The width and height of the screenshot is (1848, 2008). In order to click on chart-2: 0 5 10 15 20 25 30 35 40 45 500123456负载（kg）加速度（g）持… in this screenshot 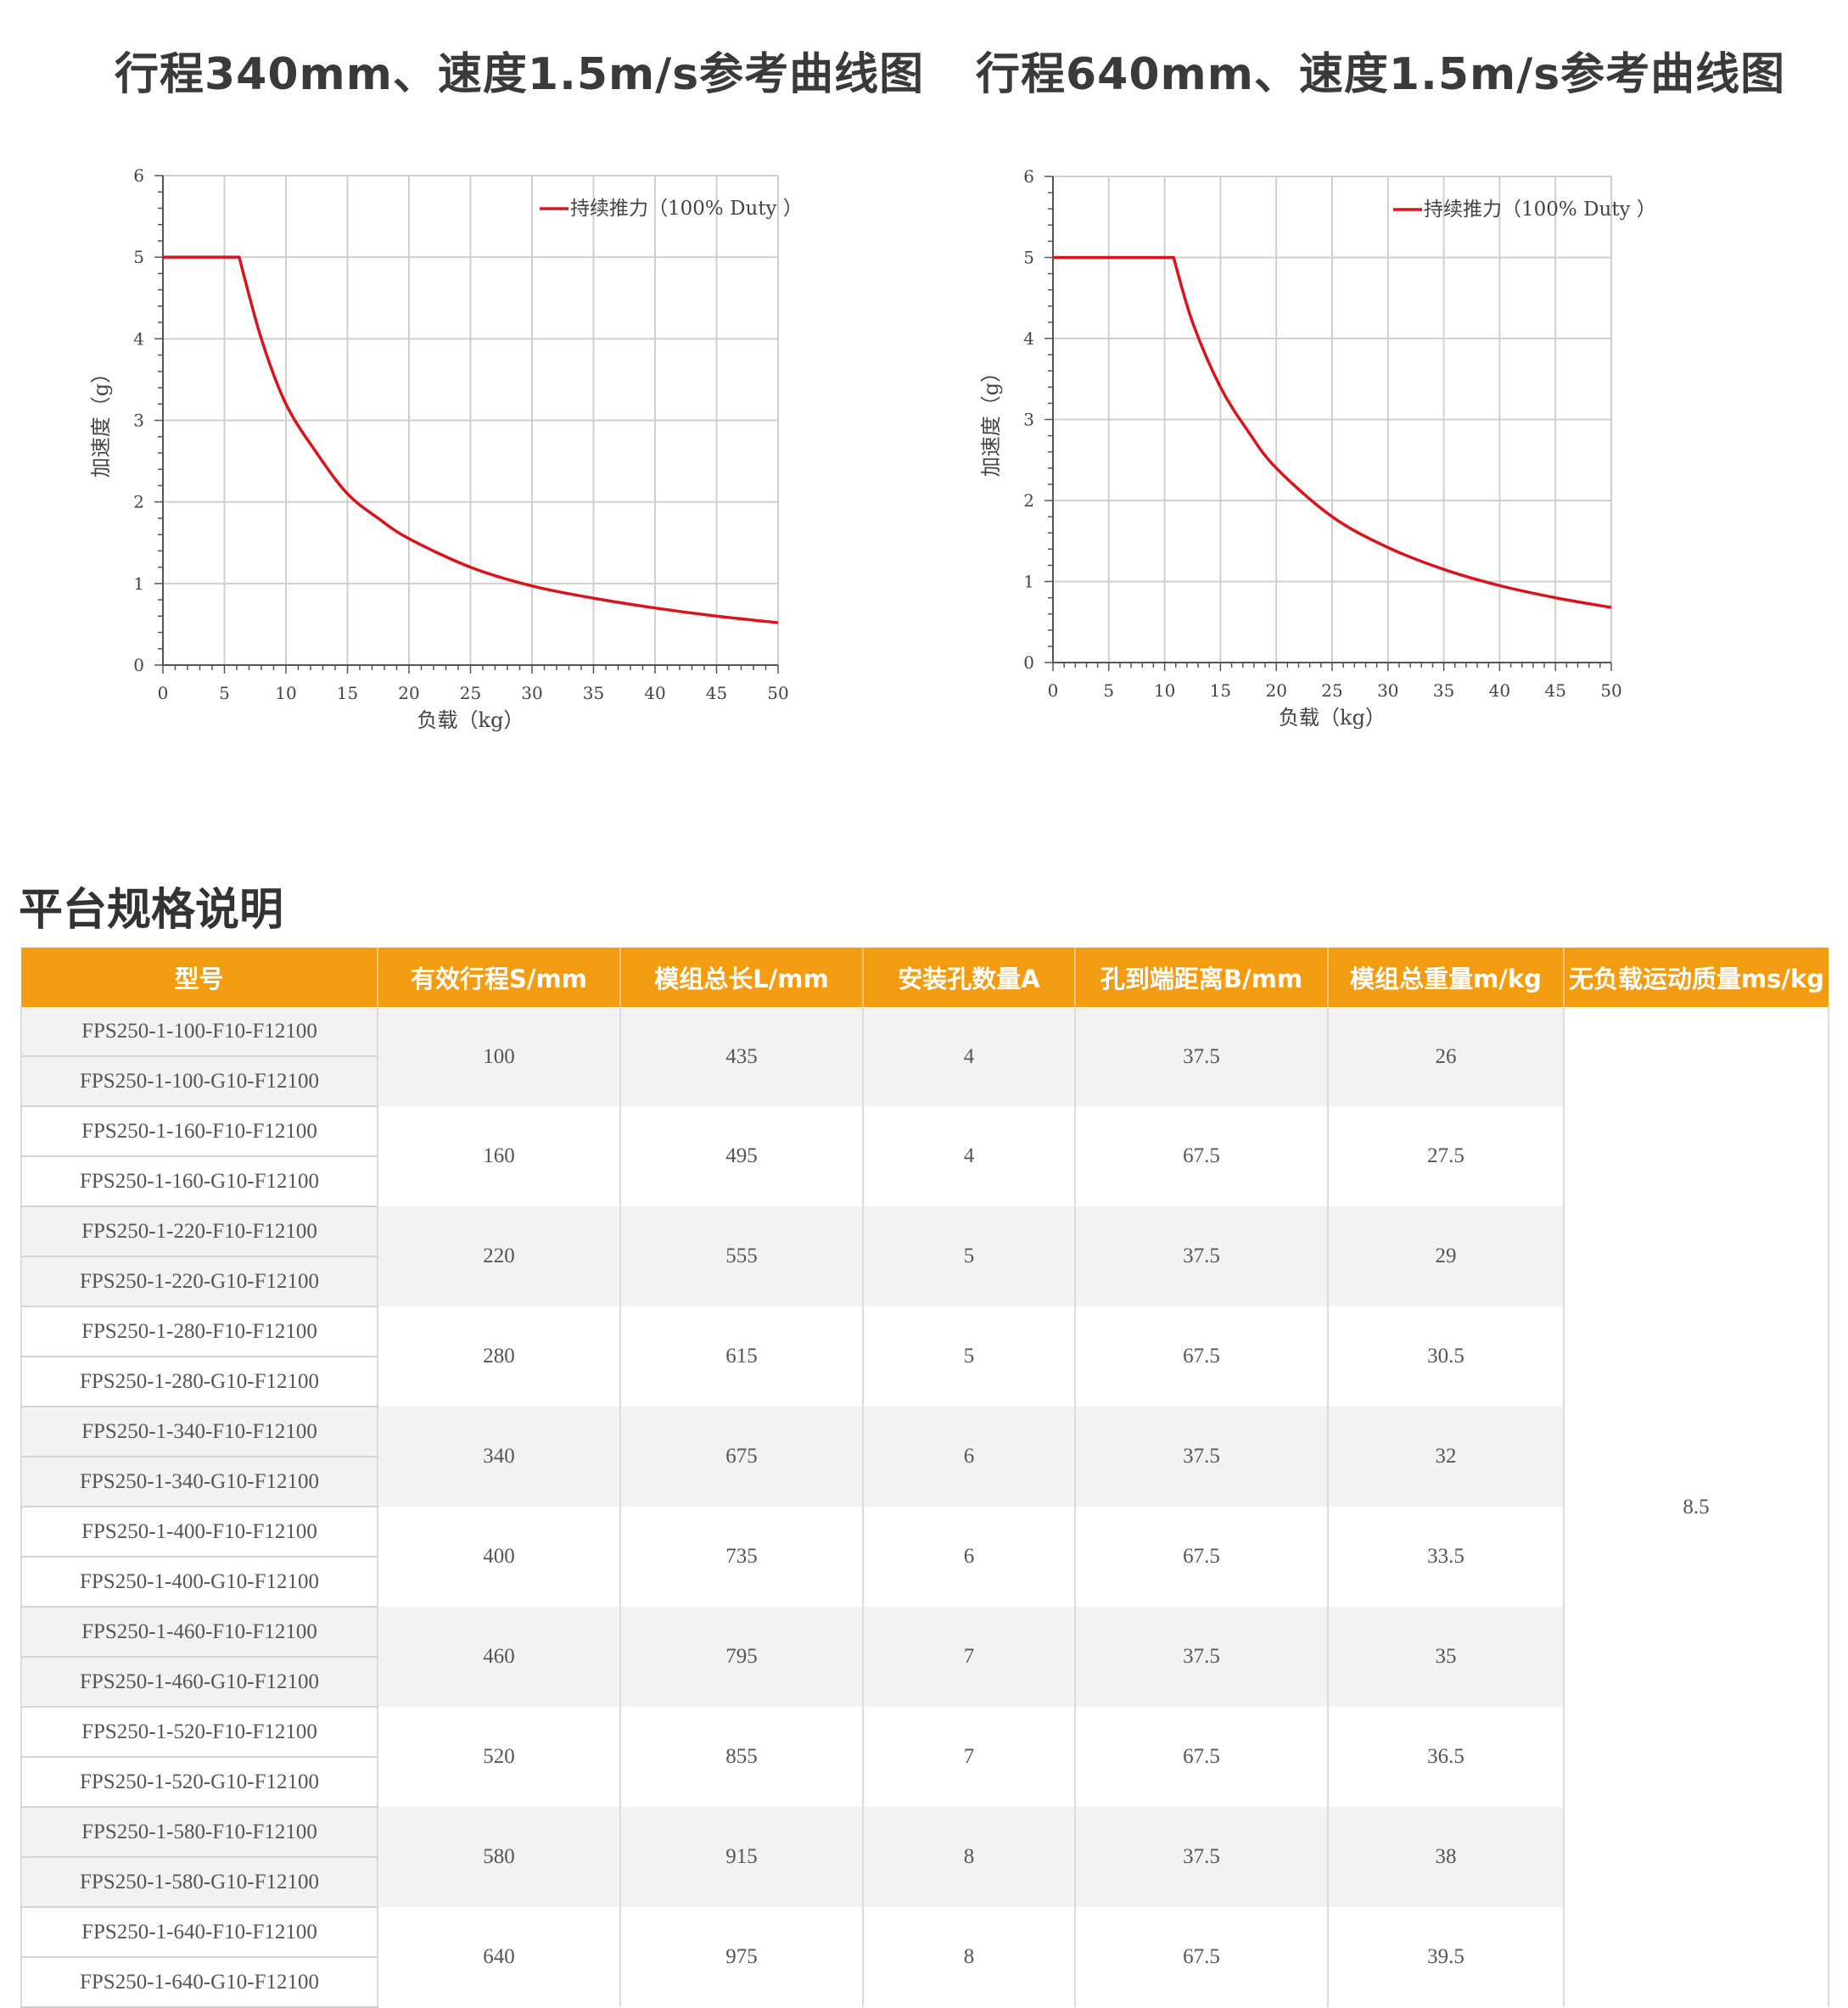, I will do `click(1317, 448)`.